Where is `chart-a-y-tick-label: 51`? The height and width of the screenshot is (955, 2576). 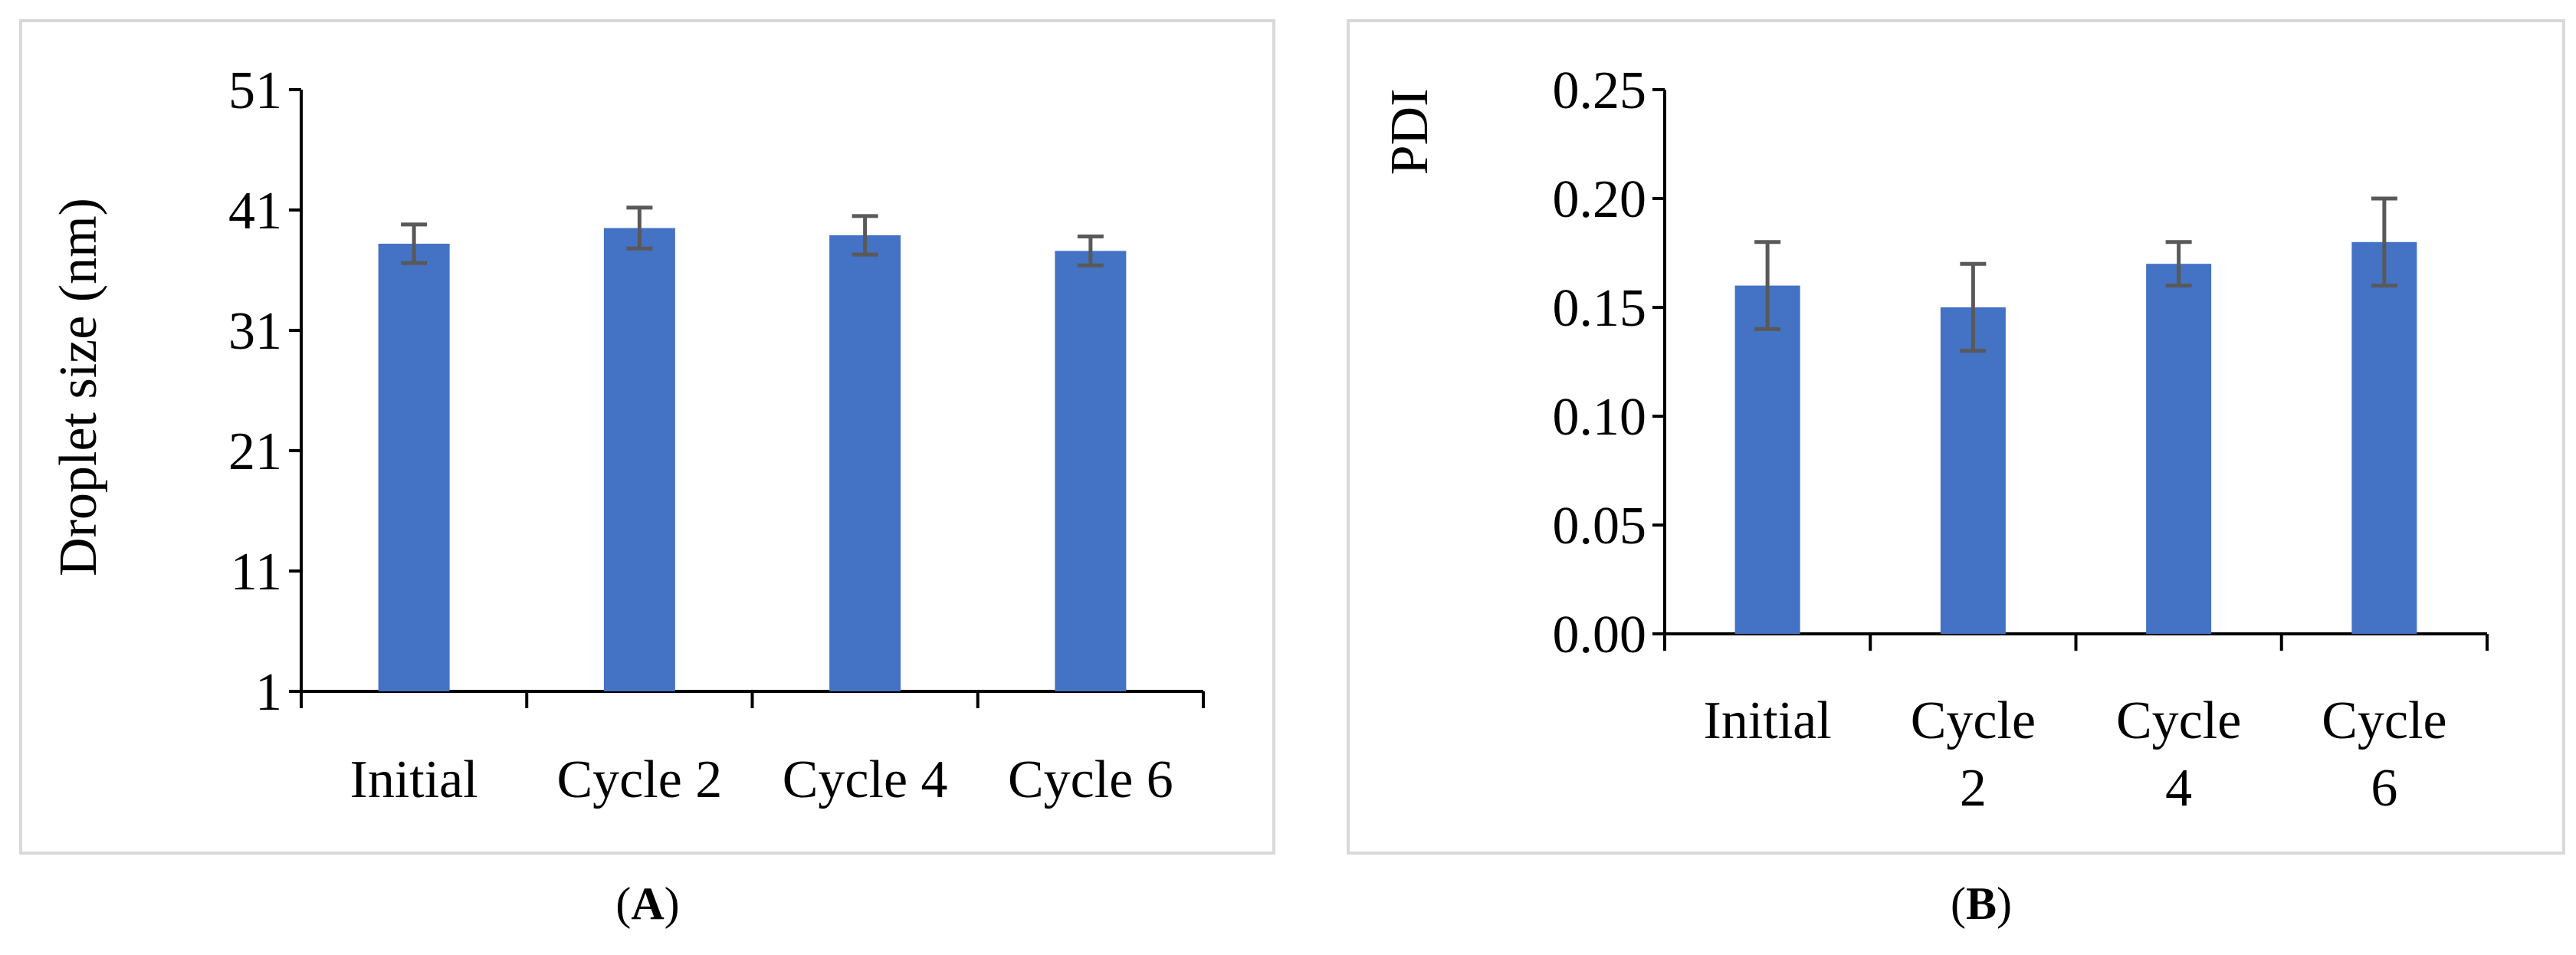 chart-a-y-tick-label: 51 is located at coordinates (255, 90).